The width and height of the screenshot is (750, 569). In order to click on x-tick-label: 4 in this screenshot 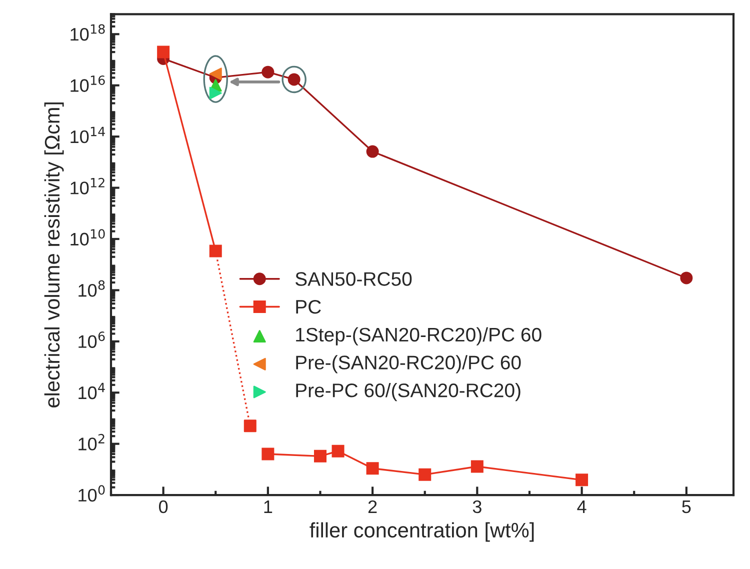, I will do `click(581, 506)`.